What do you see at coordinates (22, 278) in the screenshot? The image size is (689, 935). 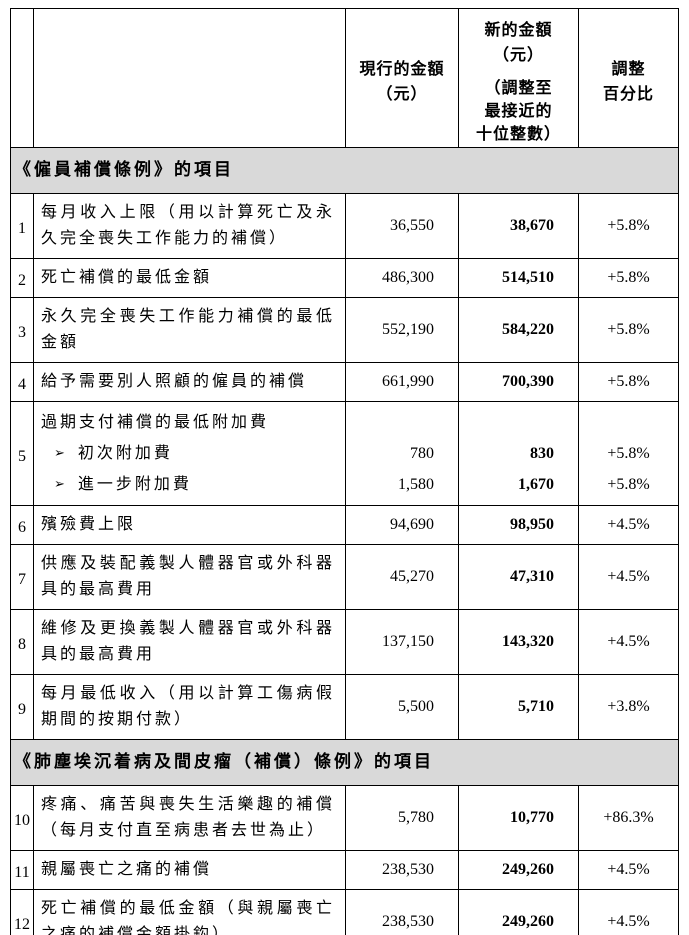 I see `row-number-cell: 2` at bounding box center [22, 278].